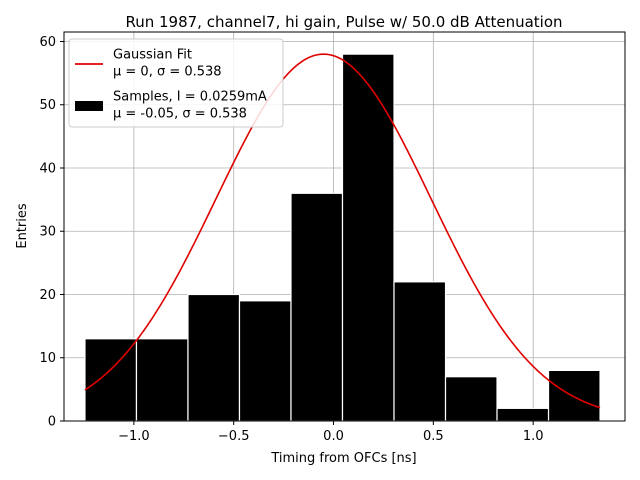 This screenshot has width=640, height=480. What do you see at coordinates (533, 436) in the screenshot?
I see `x-tick-label: 1.0` at bounding box center [533, 436].